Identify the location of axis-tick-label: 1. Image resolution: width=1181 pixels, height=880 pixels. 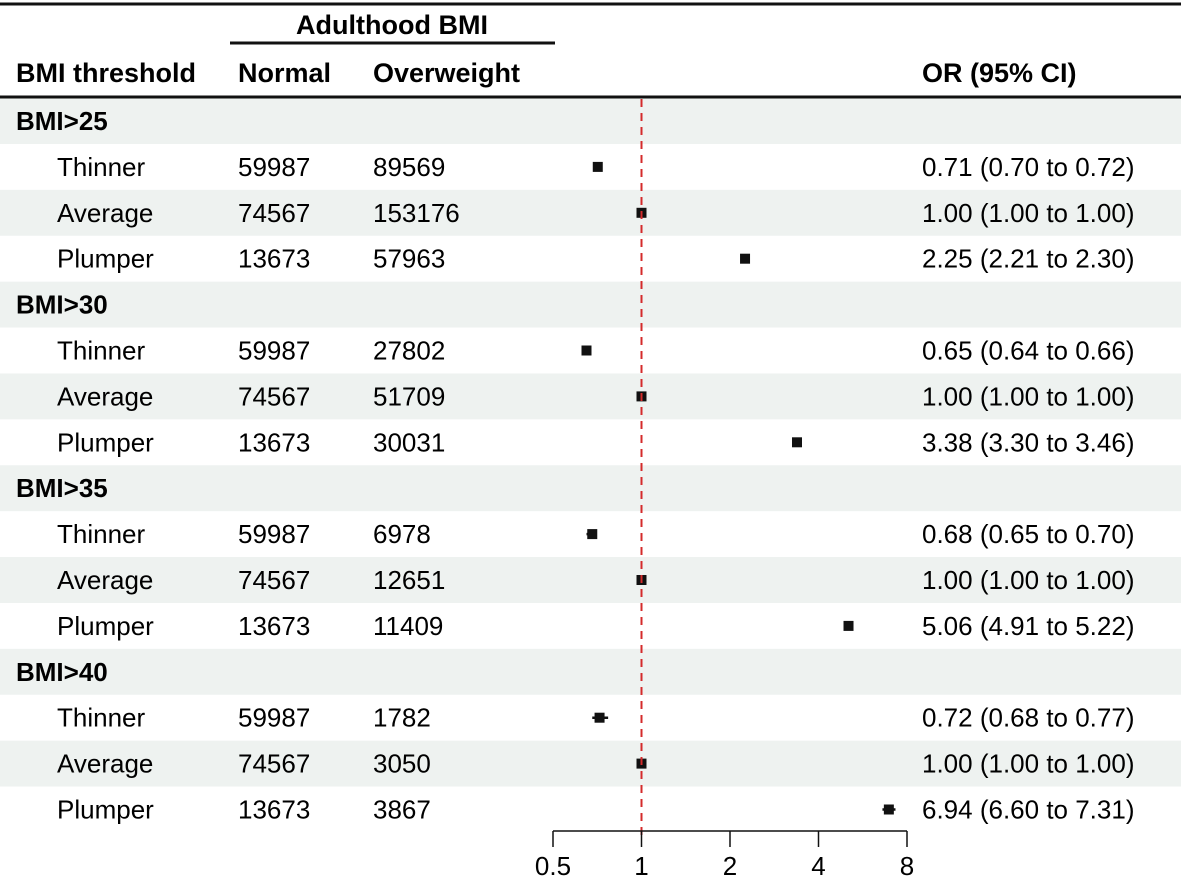
(641, 865).